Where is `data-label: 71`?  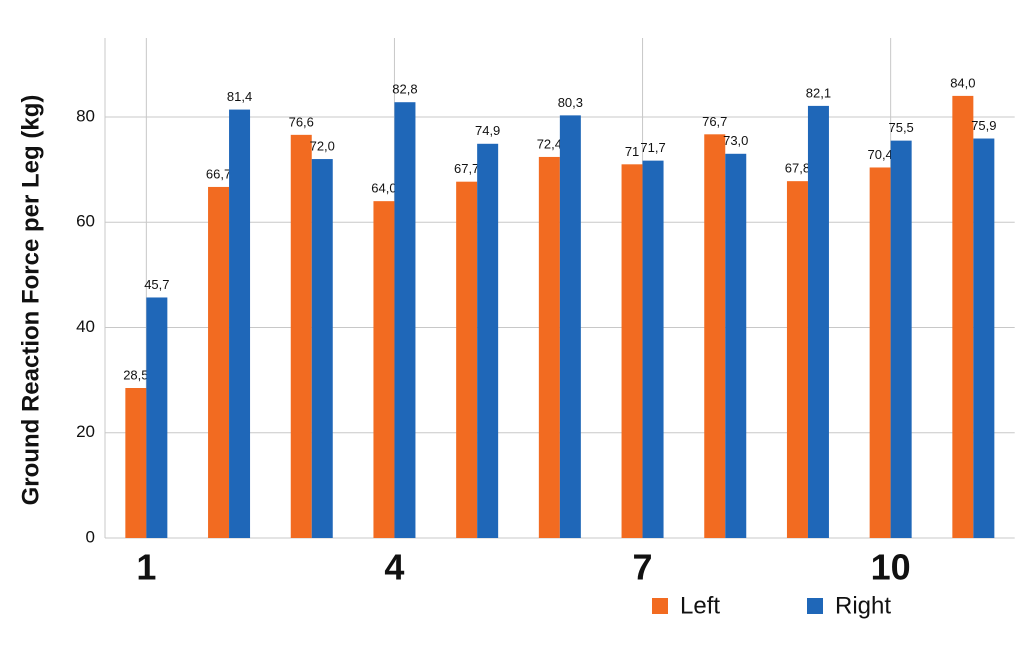 data-label: 71 is located at coordinates (632, 151).